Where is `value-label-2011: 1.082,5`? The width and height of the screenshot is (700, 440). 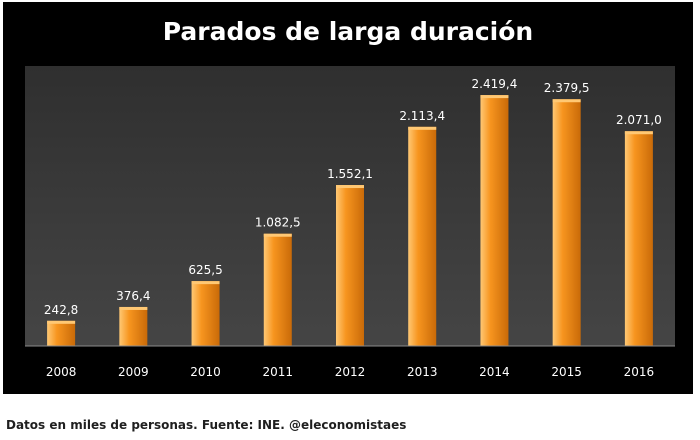
value-label-2011: 1.082,5 is located at coordinates (278, 223).